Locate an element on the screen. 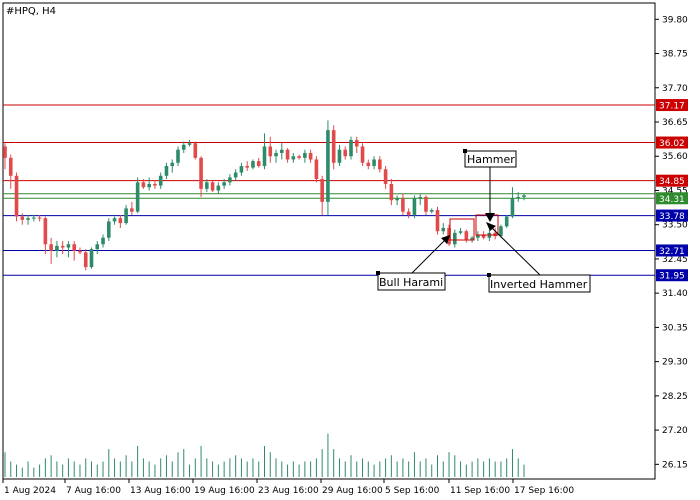 The height and width of the screenshot is (500, 700). bull-harami-arrow-line is located at coordinates (429, 255).